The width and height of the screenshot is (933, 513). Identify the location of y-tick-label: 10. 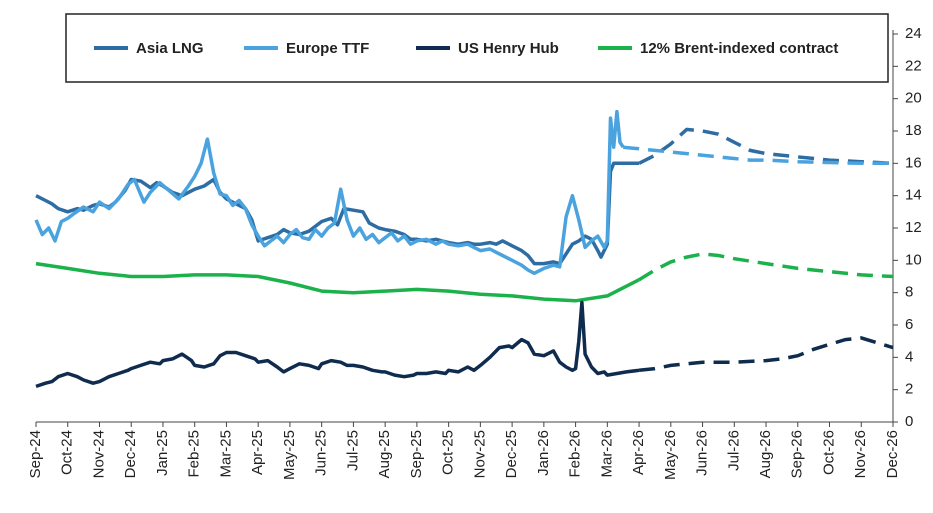
(913, 259).